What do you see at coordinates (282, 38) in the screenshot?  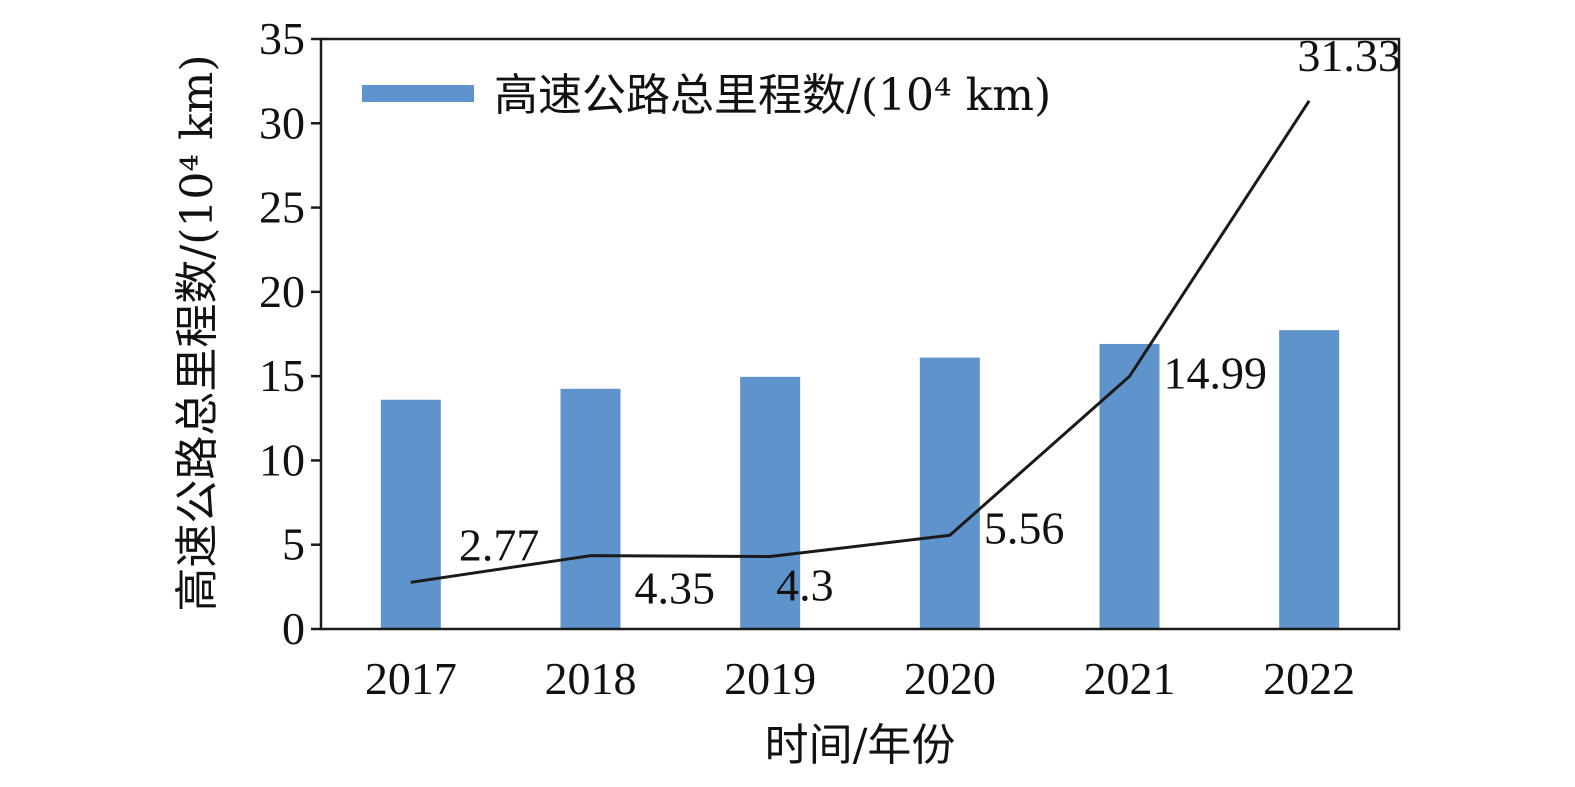 I see `y-tick-label: 35` at bounding box center [282, 38].